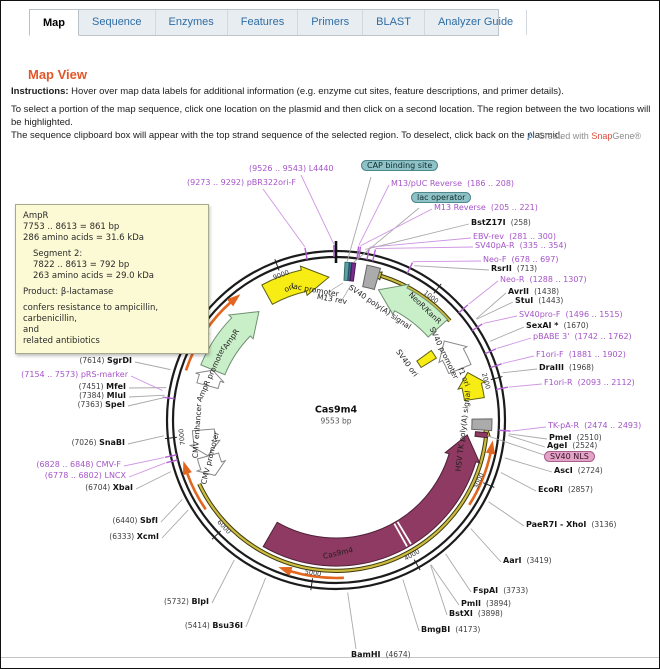  I want to click on map-label-spei: (7363) SpeI, so click(101, 404).